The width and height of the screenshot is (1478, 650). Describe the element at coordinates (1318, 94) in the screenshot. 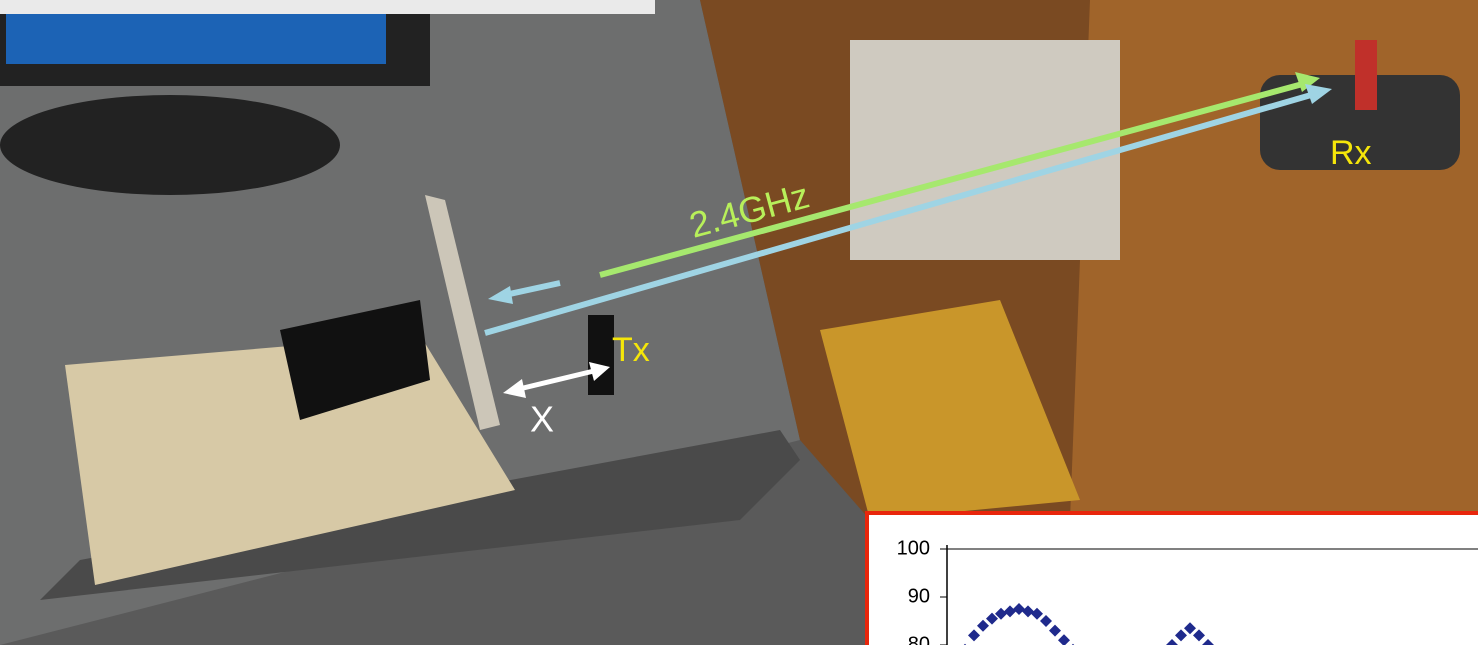

I see `blue-arrowhead` at that location.